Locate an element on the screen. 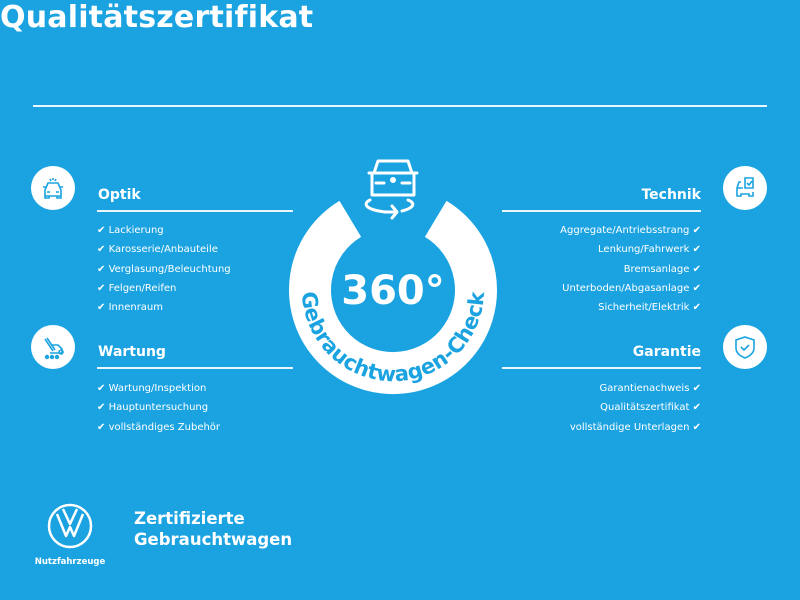 This screenshot has height=600, width=800. certified-label: Zertifizierte Gebrauchtwagen is located at coordinates (213, 529).